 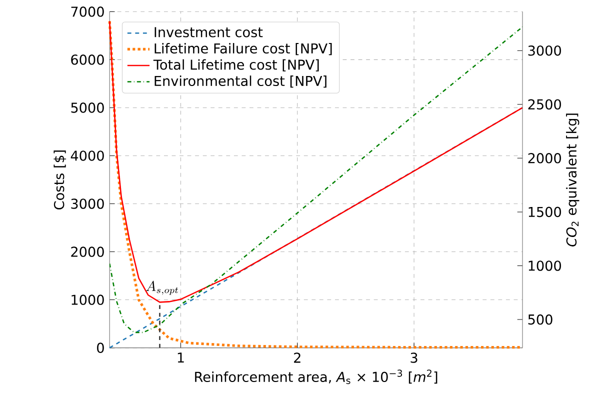 What do you see at coordinates (544, 265) in the screenshot?
I see `y2-tick-label: 1000` at bounding box center [544, 265].